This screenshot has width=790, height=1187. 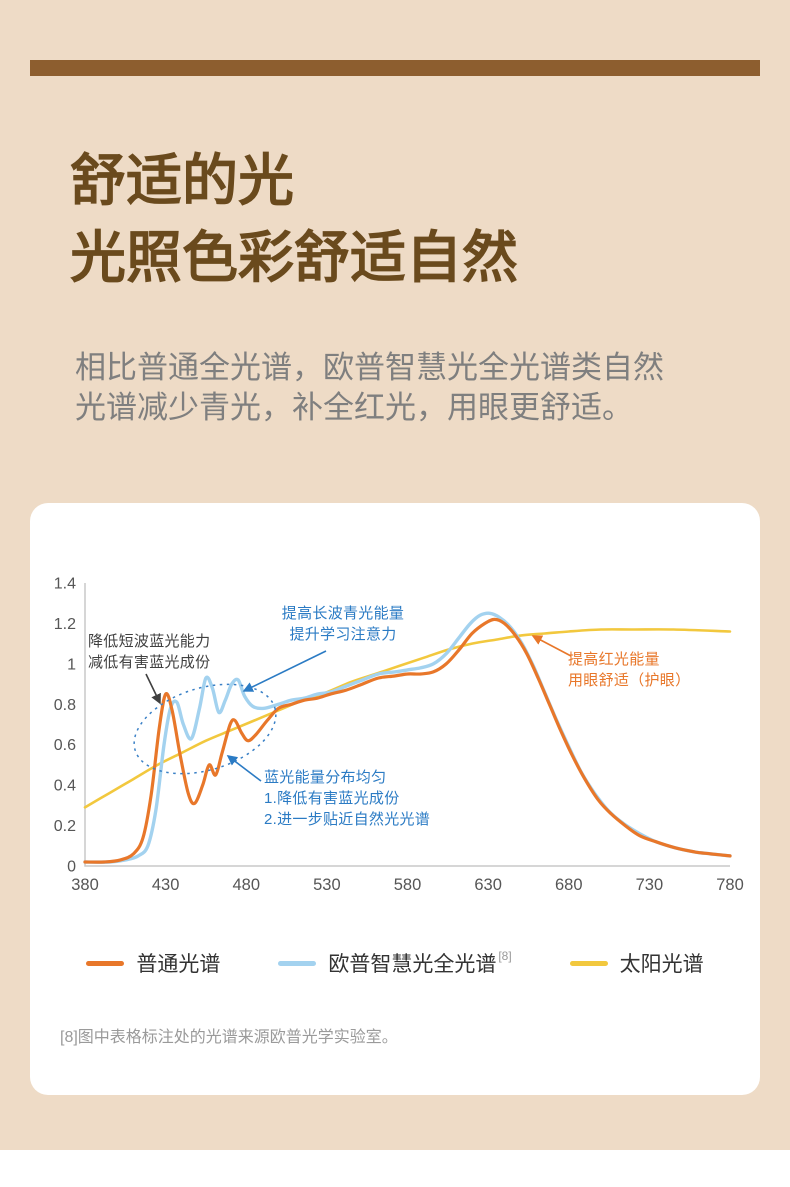 What do you see at coordinates (229, 1037) in the screenshot?
I see `footnote: [8]图中表格标注处的光谱来源欧普光学实验室。` at bounding box center [229, 1037].